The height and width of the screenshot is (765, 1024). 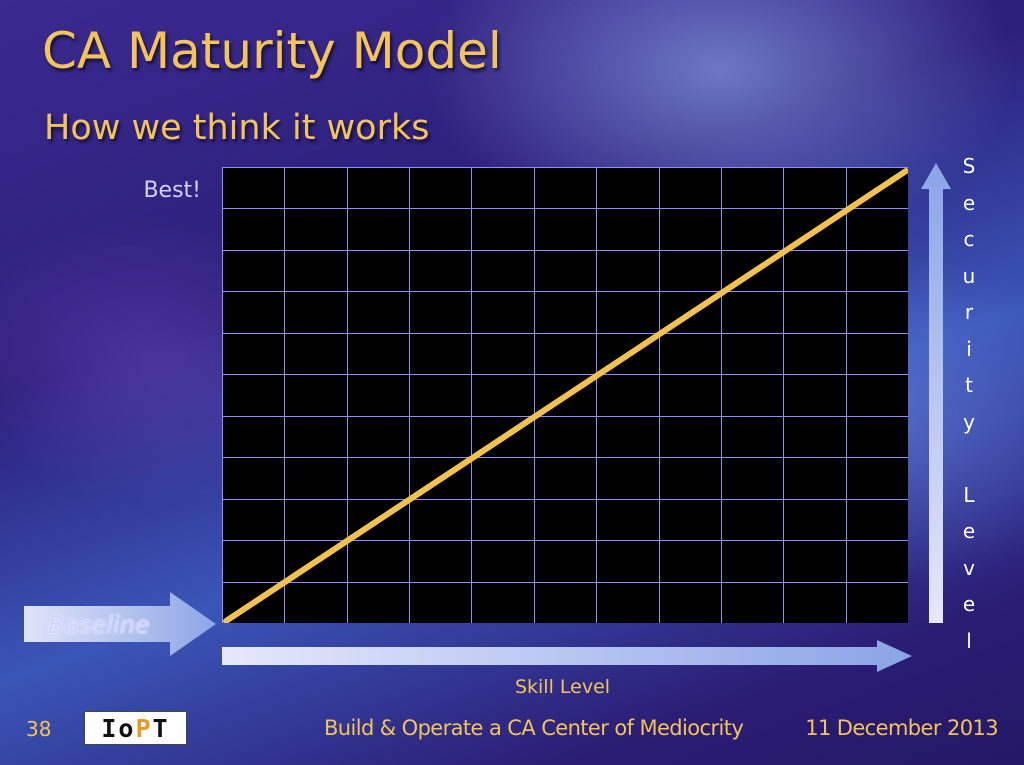 I want to click on slide-number: 38, so click(x=39, y=729).